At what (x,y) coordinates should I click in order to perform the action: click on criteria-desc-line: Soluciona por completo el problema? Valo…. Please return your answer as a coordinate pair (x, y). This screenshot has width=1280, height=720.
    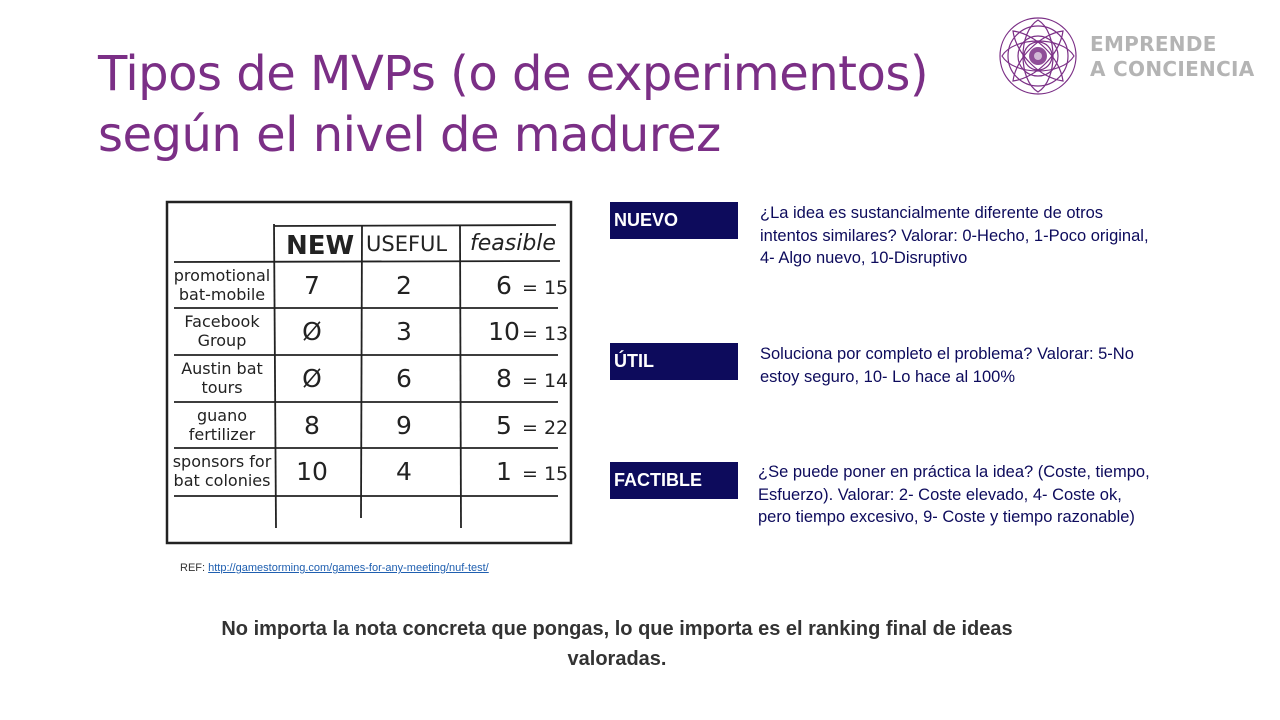
    Looking at the image, I should click on (947, 354).